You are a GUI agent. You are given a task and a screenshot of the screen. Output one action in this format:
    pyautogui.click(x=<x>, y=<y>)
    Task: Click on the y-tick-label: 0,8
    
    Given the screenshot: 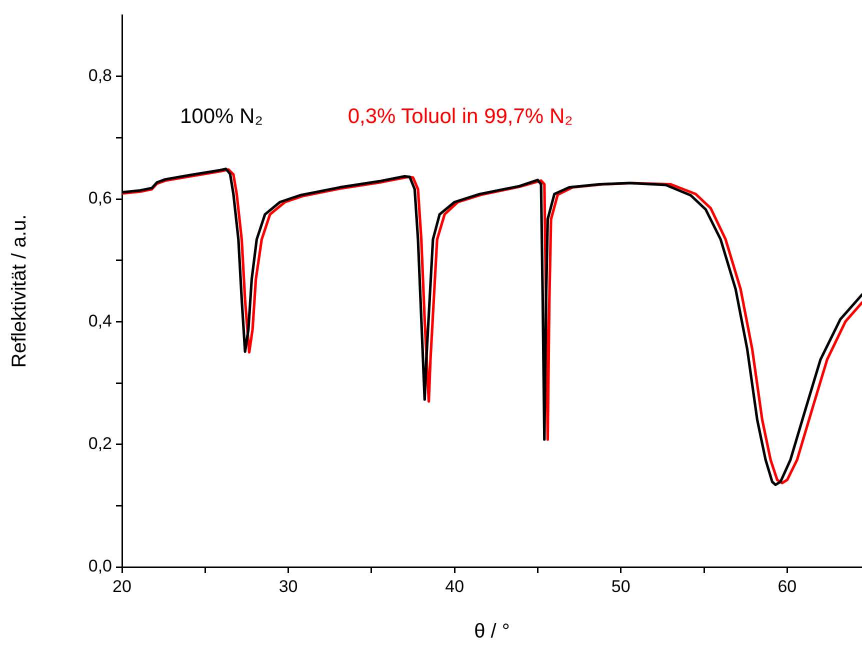 What is the action you would take?
    pyautogui.click(x=100, y=76)
    